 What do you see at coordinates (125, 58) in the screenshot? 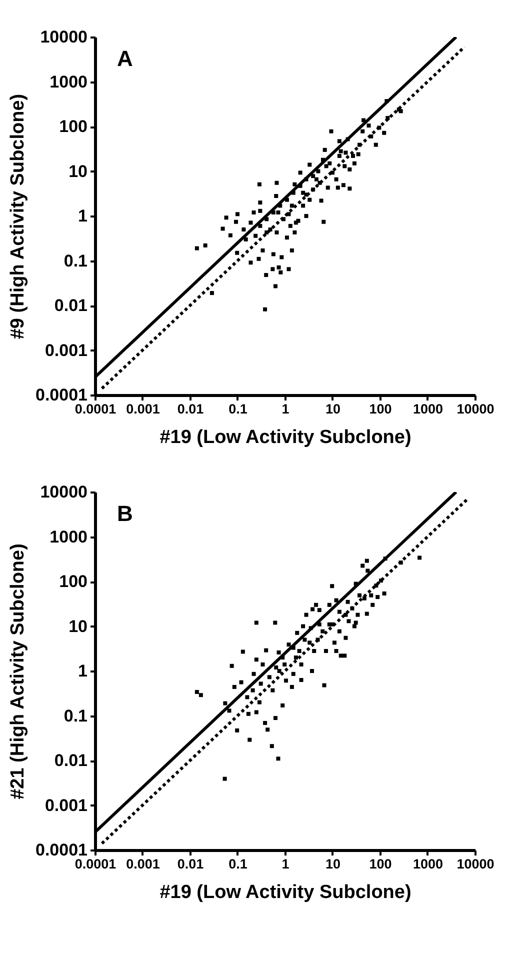
I see `annotation: A` at bounding box center [125, 58].